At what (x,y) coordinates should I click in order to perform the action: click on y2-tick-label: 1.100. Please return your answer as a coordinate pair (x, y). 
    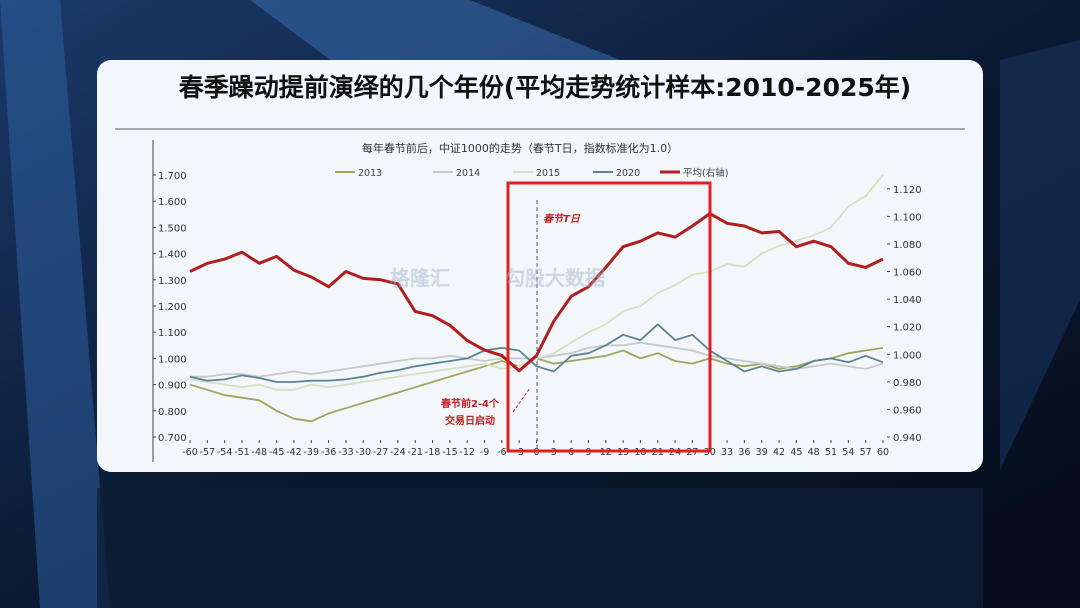
    Looking at the image, I should click on (907, 217).